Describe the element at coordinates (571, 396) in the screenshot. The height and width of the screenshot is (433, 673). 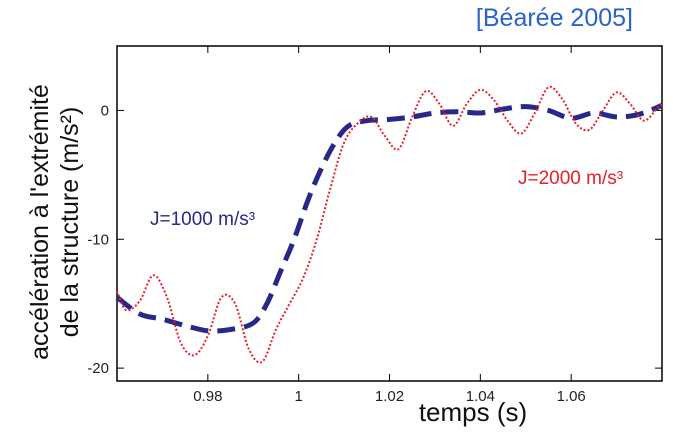
I see `x-tick-label: 1.06` at that location.